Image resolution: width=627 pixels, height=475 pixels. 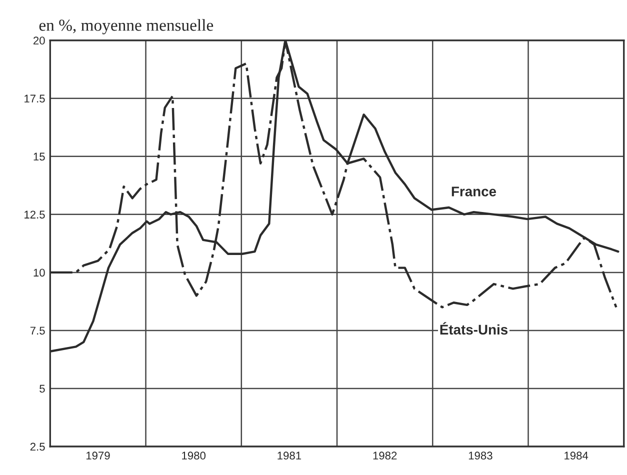 What do you see at coordinates (194, 456) in the screenshot?
I see `x-tick-label: 1980` at bounding box center [194, 456].